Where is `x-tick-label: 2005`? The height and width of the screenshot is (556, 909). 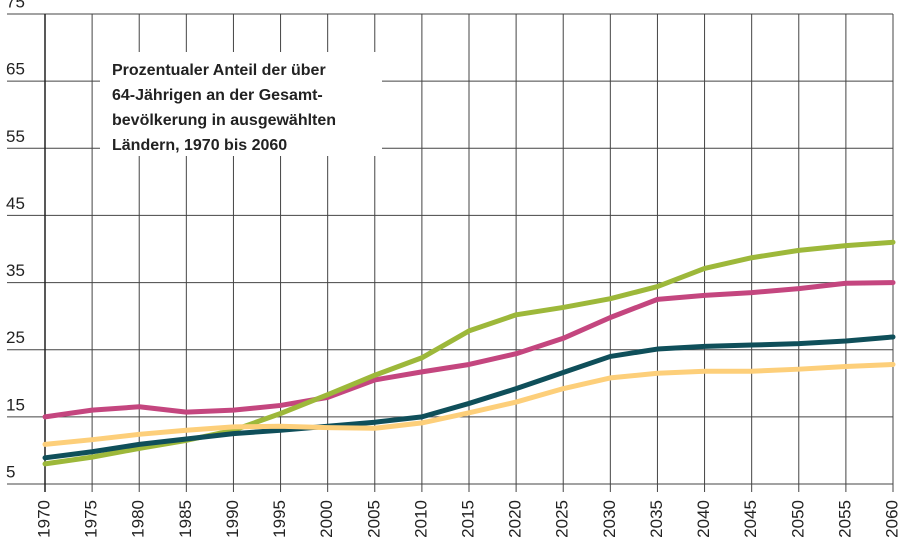
x-tick-label: 2005 is located at coordinates (373, 519).